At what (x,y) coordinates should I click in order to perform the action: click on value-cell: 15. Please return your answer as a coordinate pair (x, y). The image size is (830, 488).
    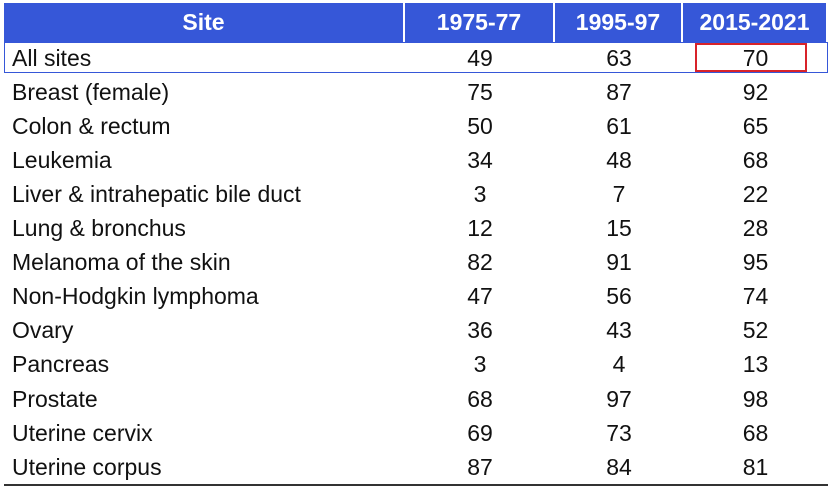
    Looking at the image, I should click on (619, 228).